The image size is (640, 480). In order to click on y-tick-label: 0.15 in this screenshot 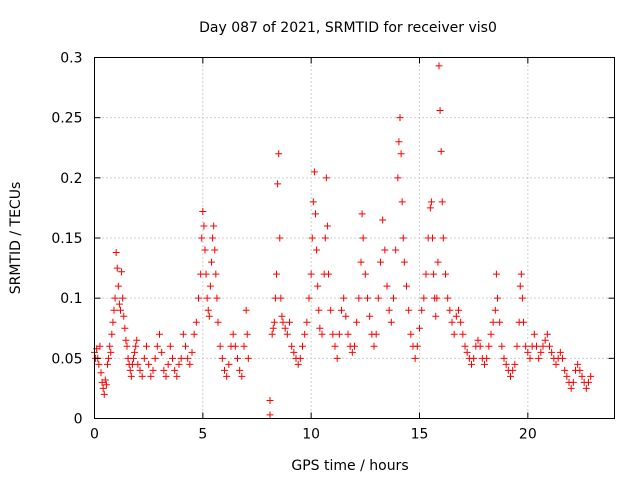, I will do `click(66, 239)`.